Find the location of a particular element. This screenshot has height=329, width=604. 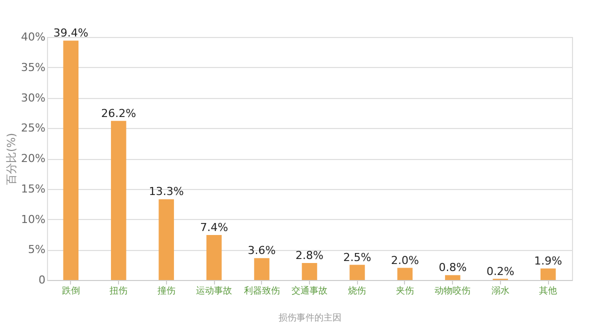

x-tick-label: 运动事故 is located at coordinates (214, 291).